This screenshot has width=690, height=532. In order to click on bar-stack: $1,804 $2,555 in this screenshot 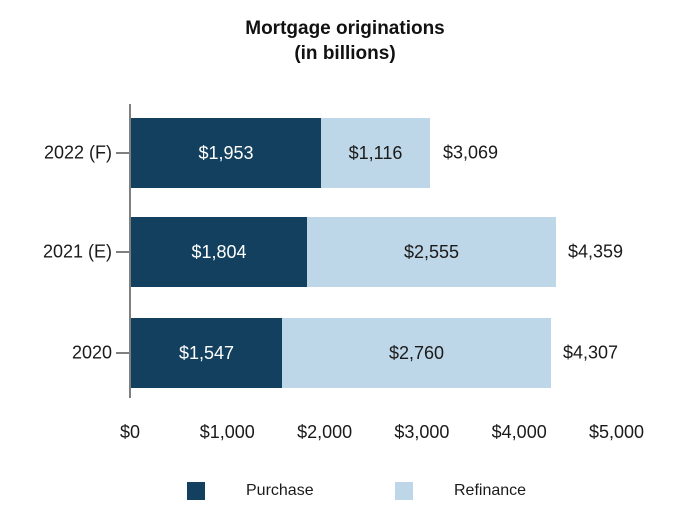, I will do `click(343, 252)`.